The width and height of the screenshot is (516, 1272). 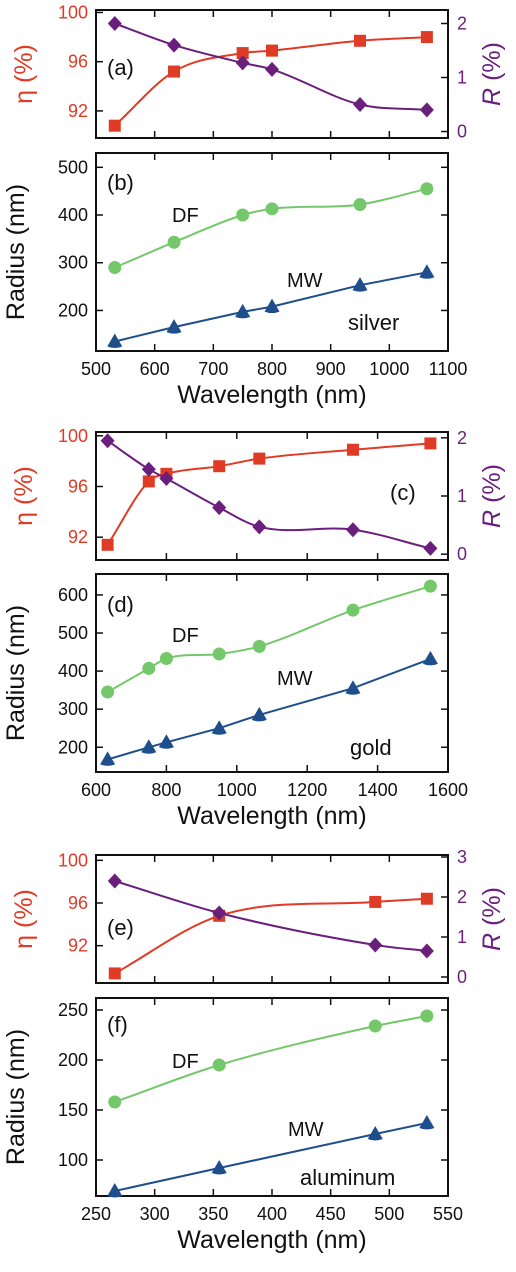 I want to click on y-tick-label: 96, so click(x=78, y=903).